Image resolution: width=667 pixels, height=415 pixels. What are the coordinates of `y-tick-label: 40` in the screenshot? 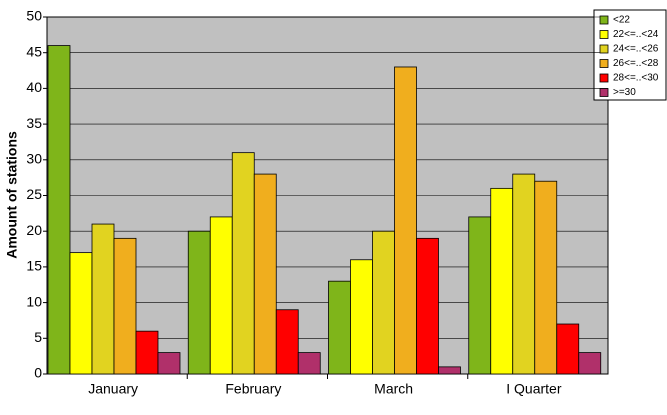 It's located at (34, 87).